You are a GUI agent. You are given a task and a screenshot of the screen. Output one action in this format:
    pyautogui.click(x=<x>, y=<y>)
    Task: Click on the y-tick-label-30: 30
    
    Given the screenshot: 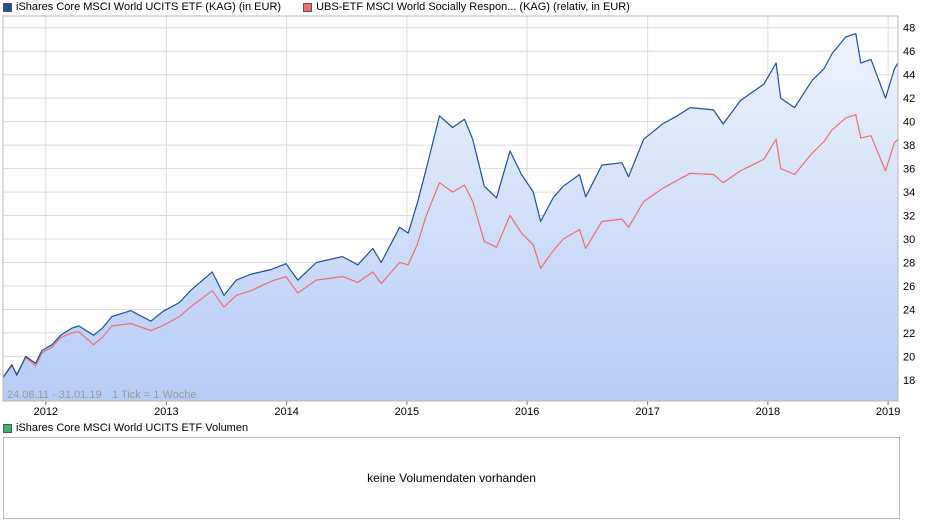 What is the action you would take?
    pyautogui.click(x=909, y=240)
    